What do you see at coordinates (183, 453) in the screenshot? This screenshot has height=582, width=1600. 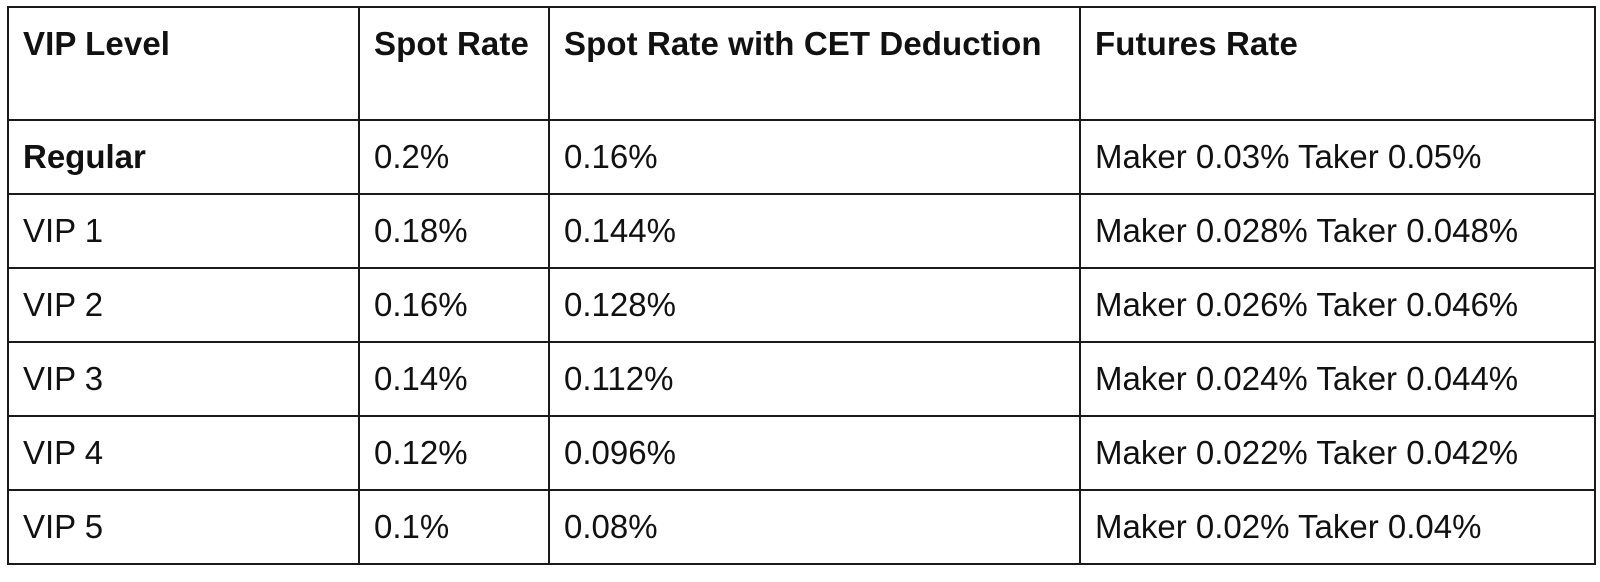 I see `vip-level-cell: VIP 4` at bounding box center [183, 453].